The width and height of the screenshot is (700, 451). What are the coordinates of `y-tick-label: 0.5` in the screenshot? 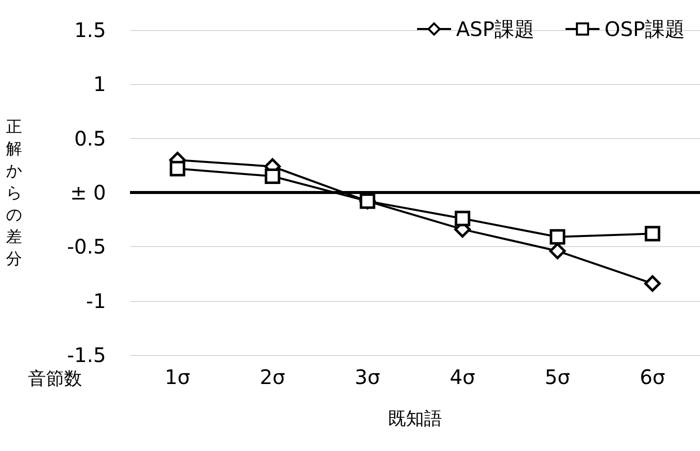 It's located at (90, 138).